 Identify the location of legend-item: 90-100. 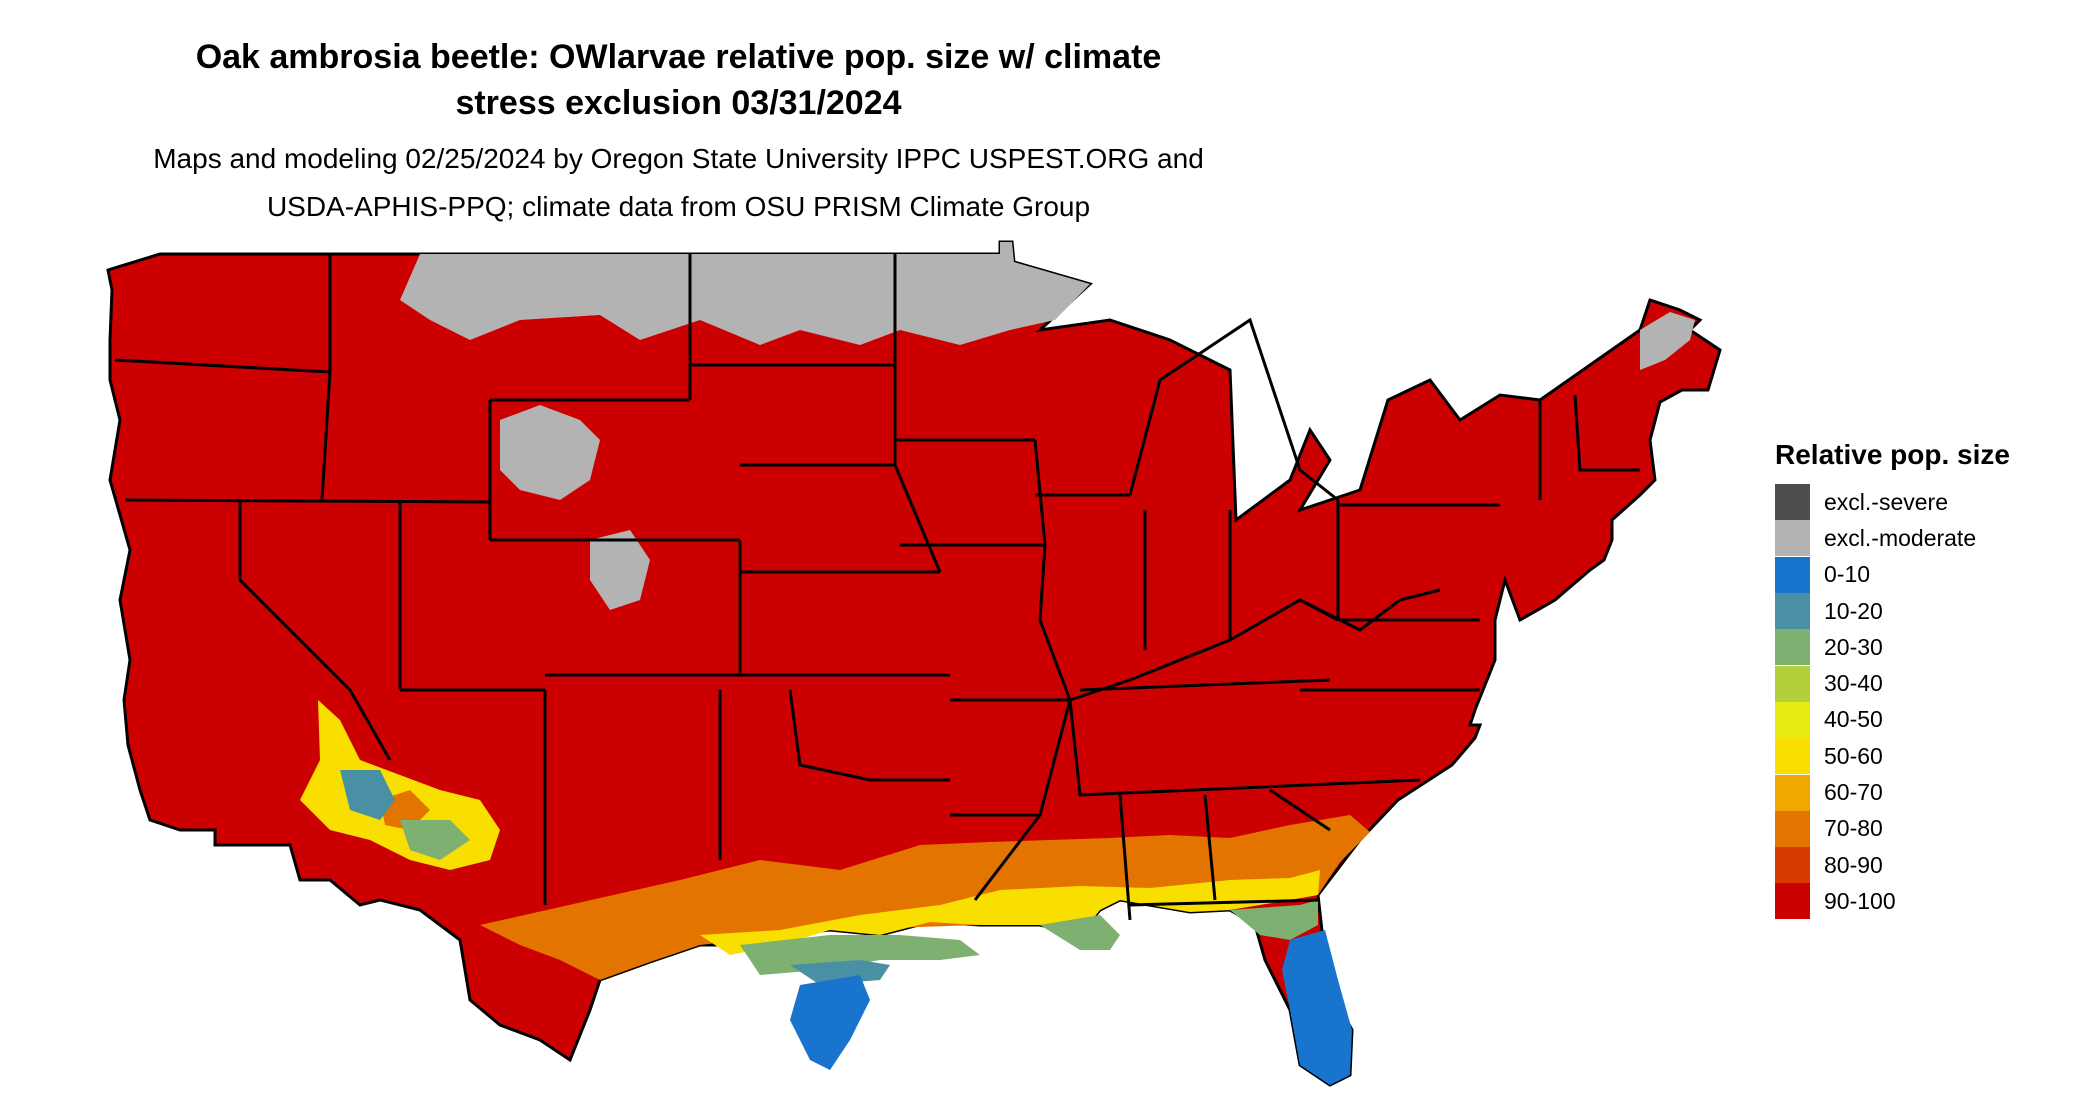
(1892, 901).